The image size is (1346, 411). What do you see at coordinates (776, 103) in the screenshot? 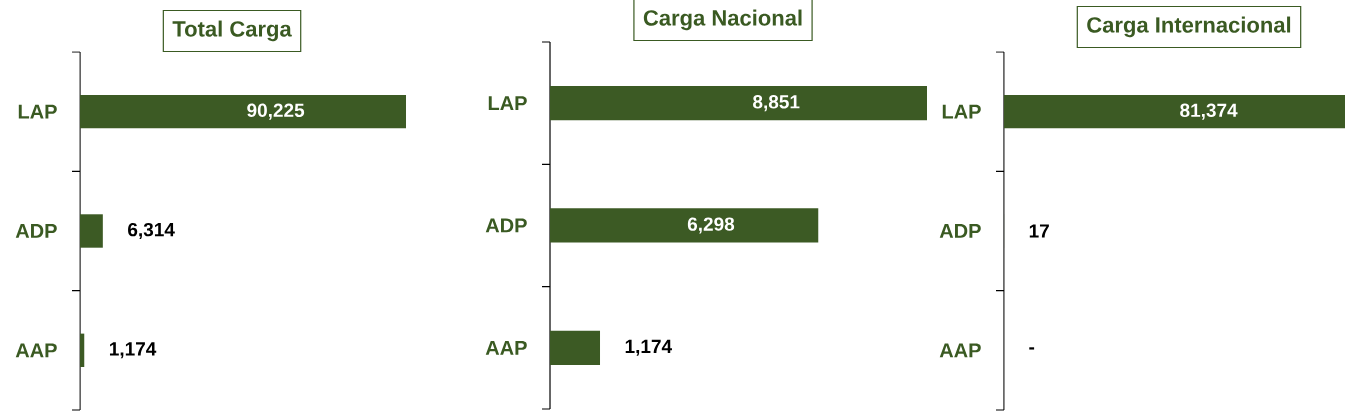
I see `data-label: 8,851` at bounding box center [776, 103].